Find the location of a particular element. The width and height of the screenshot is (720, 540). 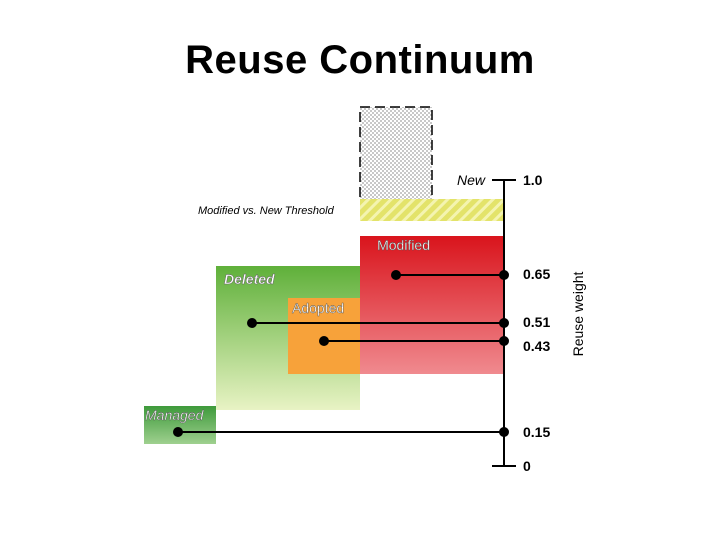

tick-label-0-43: 0.43 is located at coordinates (536, 346).